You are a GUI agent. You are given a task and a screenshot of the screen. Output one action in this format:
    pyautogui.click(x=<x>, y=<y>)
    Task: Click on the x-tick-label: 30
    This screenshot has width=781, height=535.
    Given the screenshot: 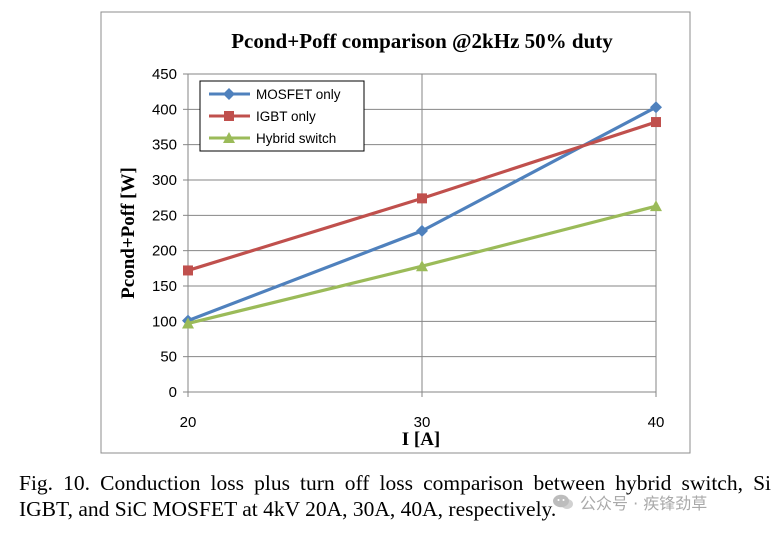 What is the action you would take?
    pyautogui.click(x=422, y=422)
    